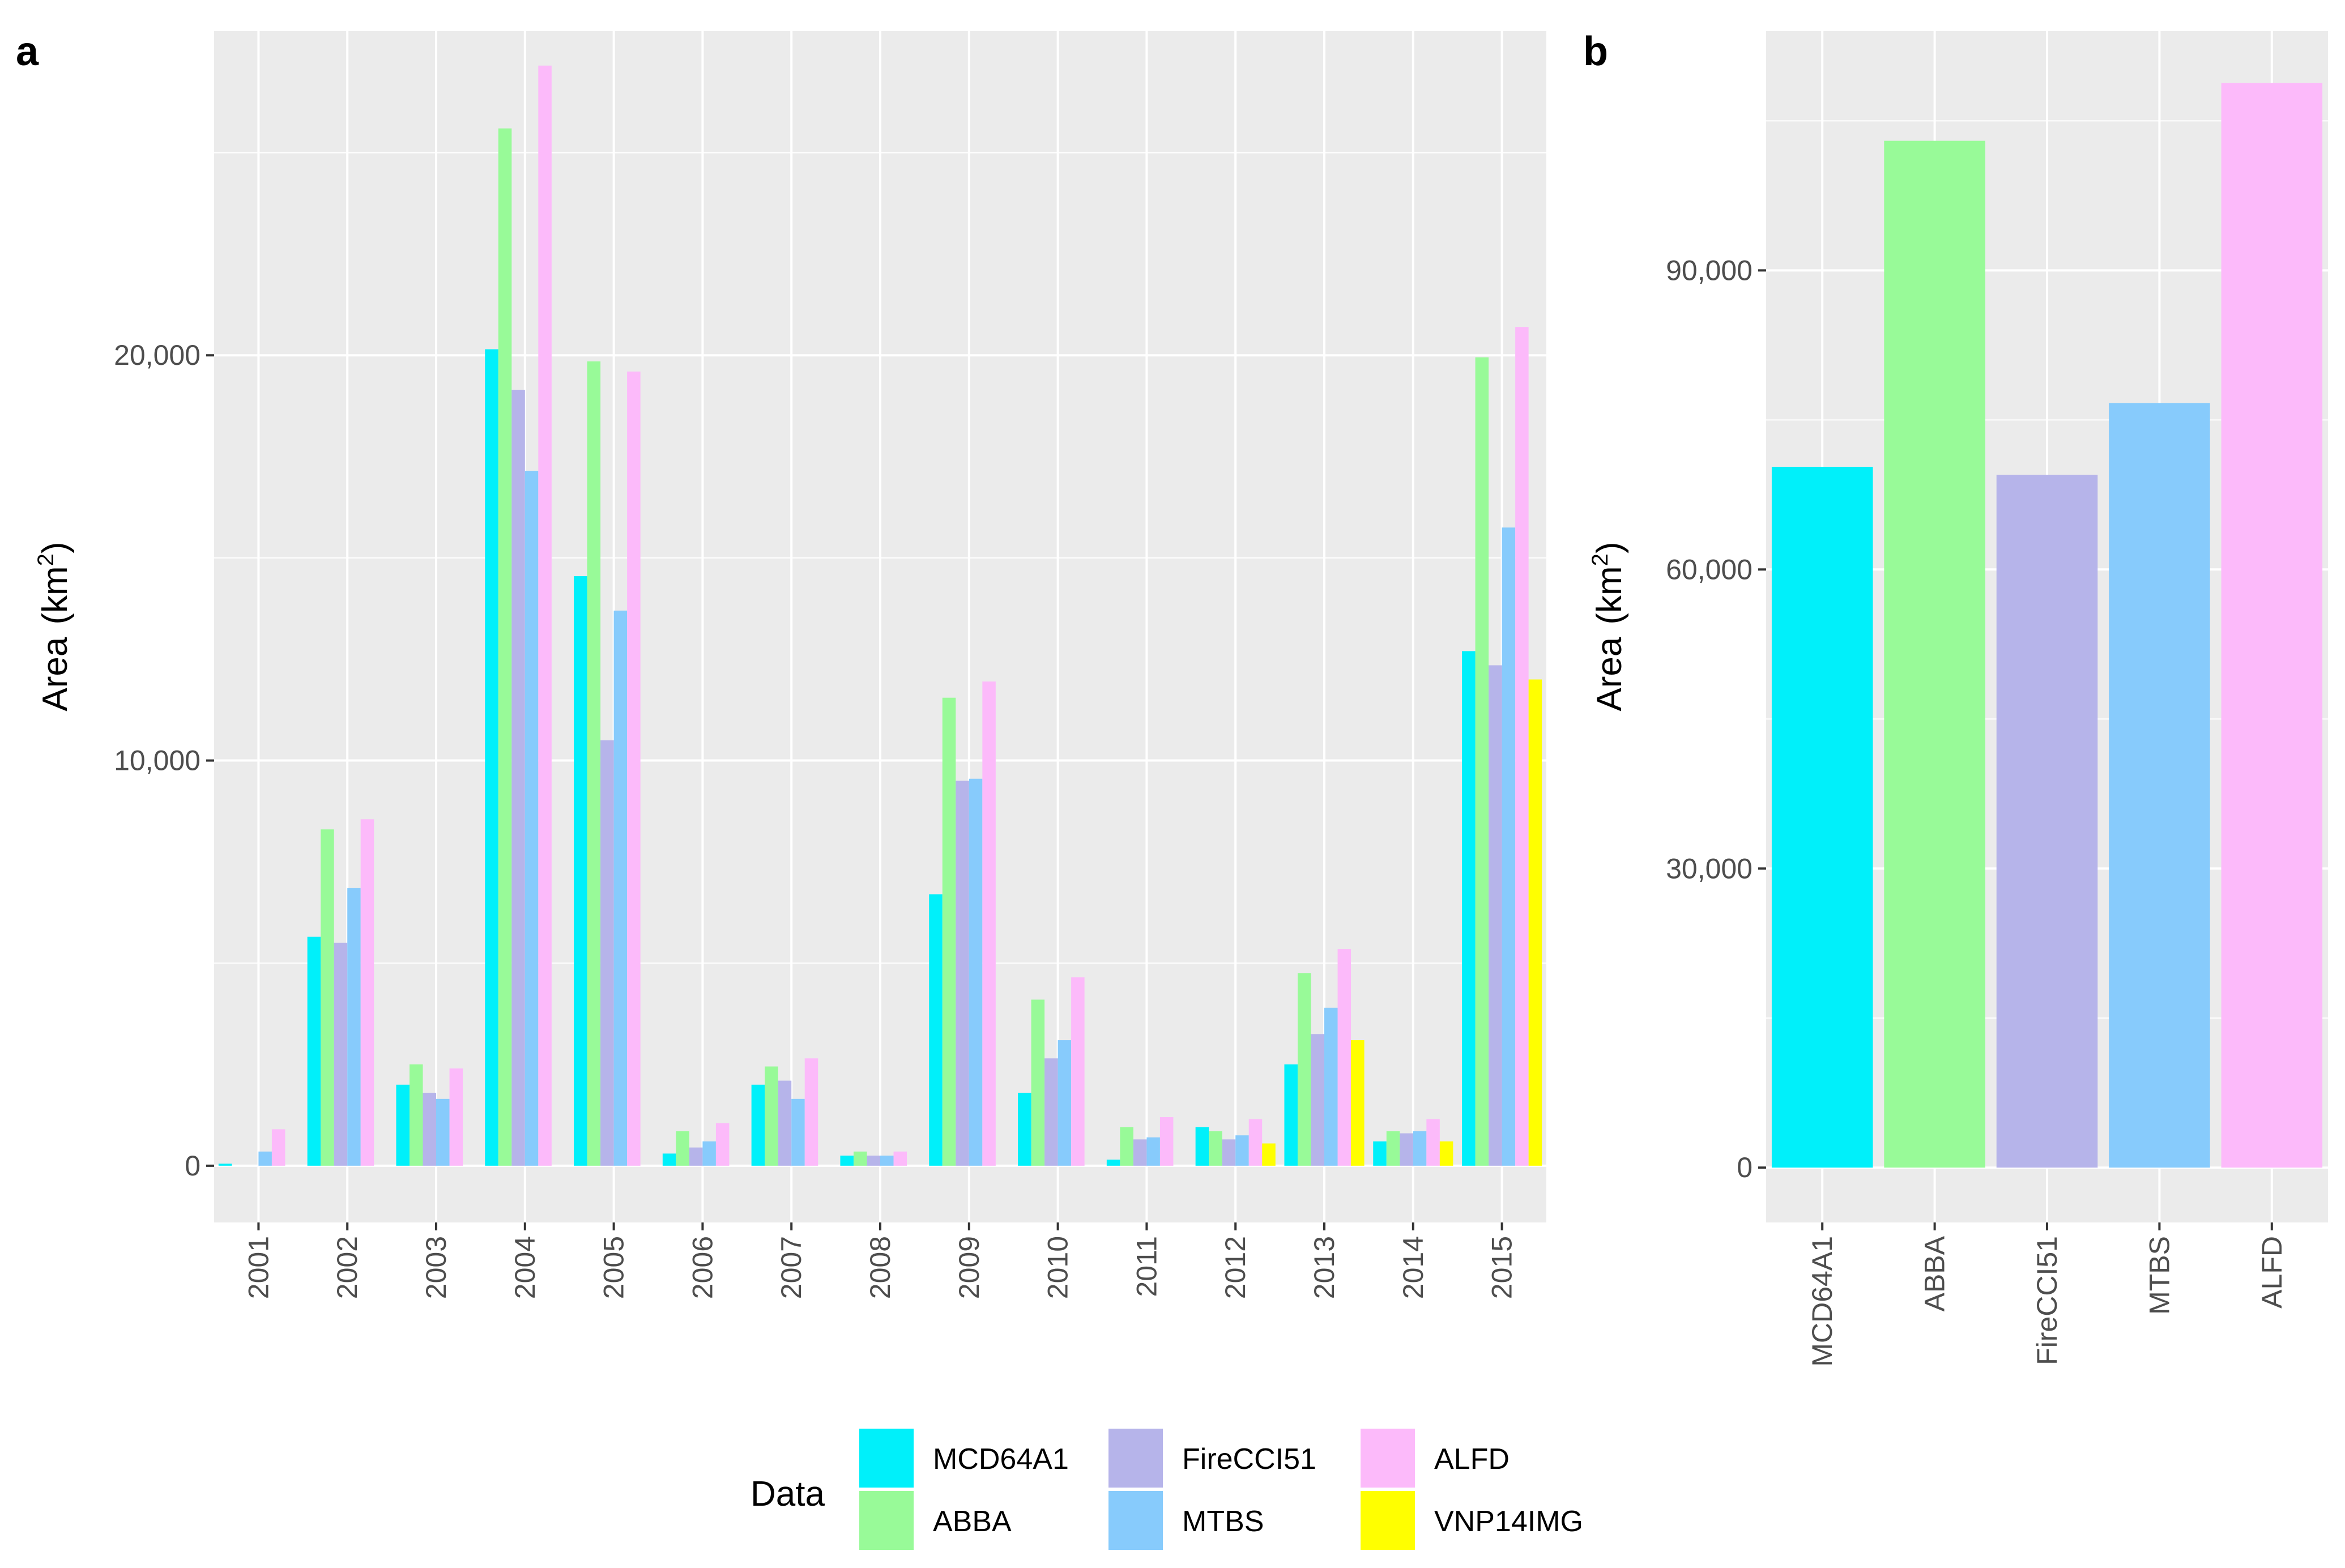 This screenshot has height=1568, width=2345. Describe the element at coordinates (682, 1149) in the screenshot. I see `bar-abba-2006` at that location.